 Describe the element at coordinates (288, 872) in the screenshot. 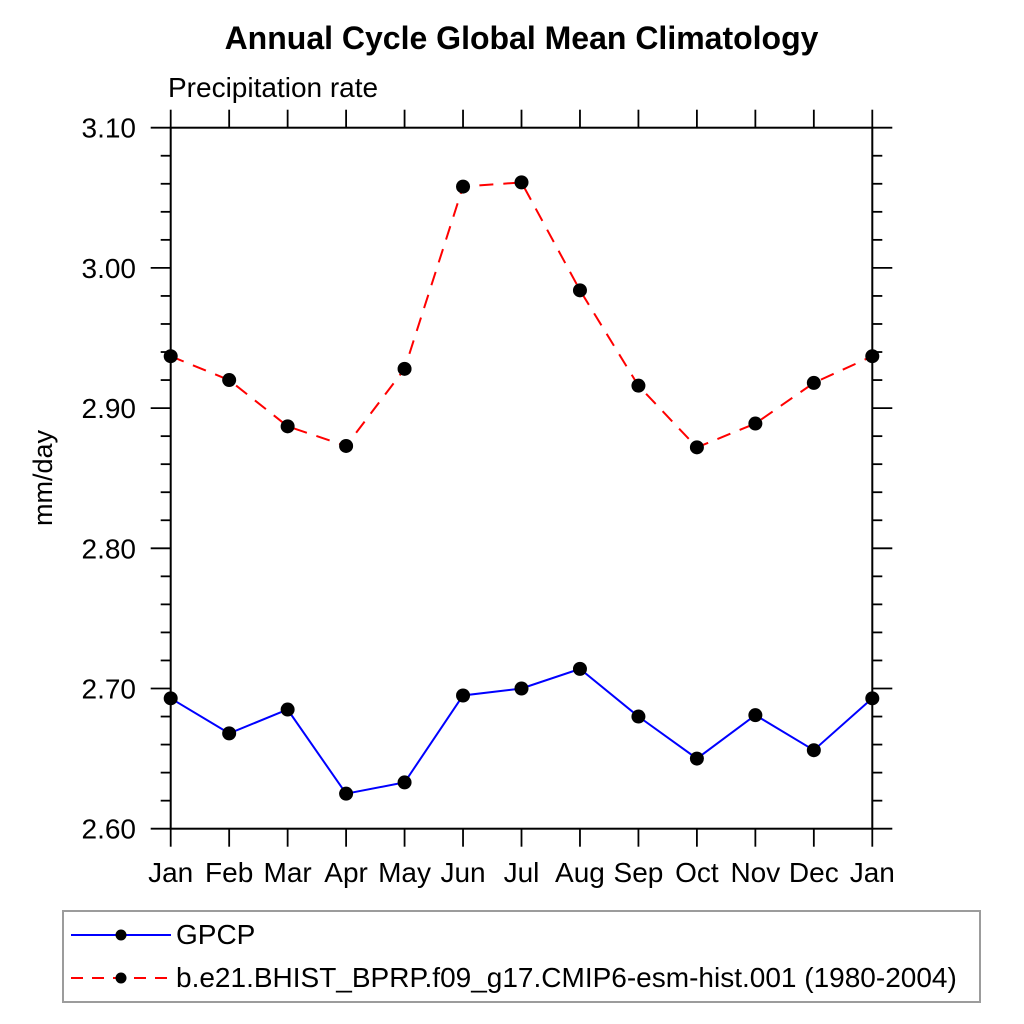

I see `x-axis-tick-label: Mar` at that location.